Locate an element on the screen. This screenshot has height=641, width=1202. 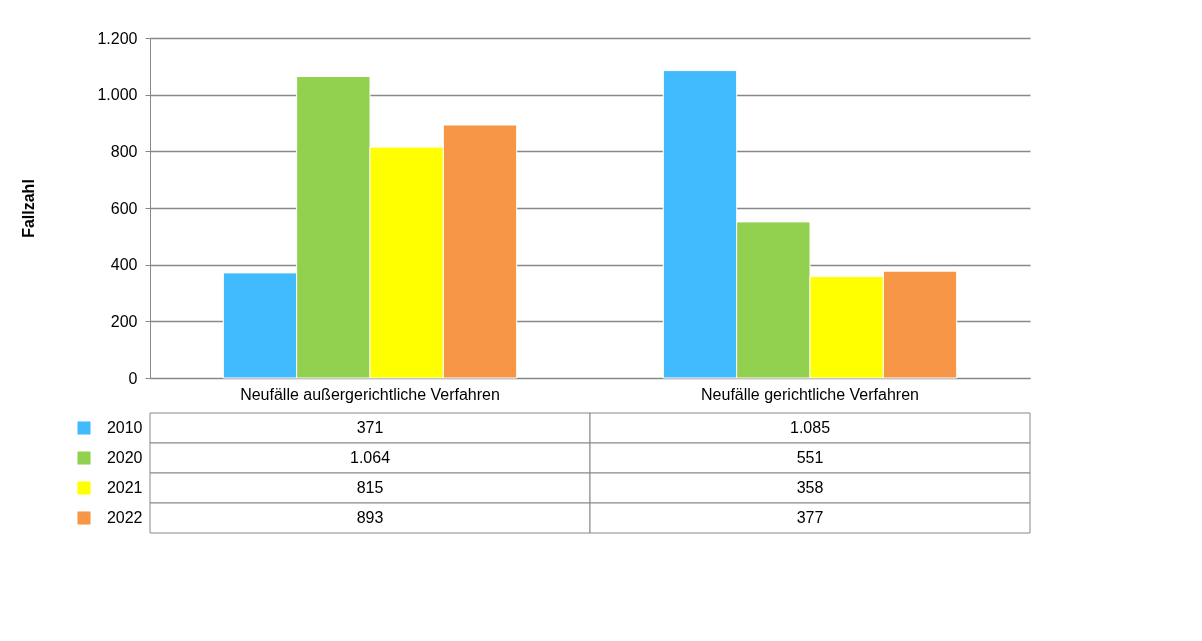
y-tick-label: 400 is located at coordinates (124, 265).